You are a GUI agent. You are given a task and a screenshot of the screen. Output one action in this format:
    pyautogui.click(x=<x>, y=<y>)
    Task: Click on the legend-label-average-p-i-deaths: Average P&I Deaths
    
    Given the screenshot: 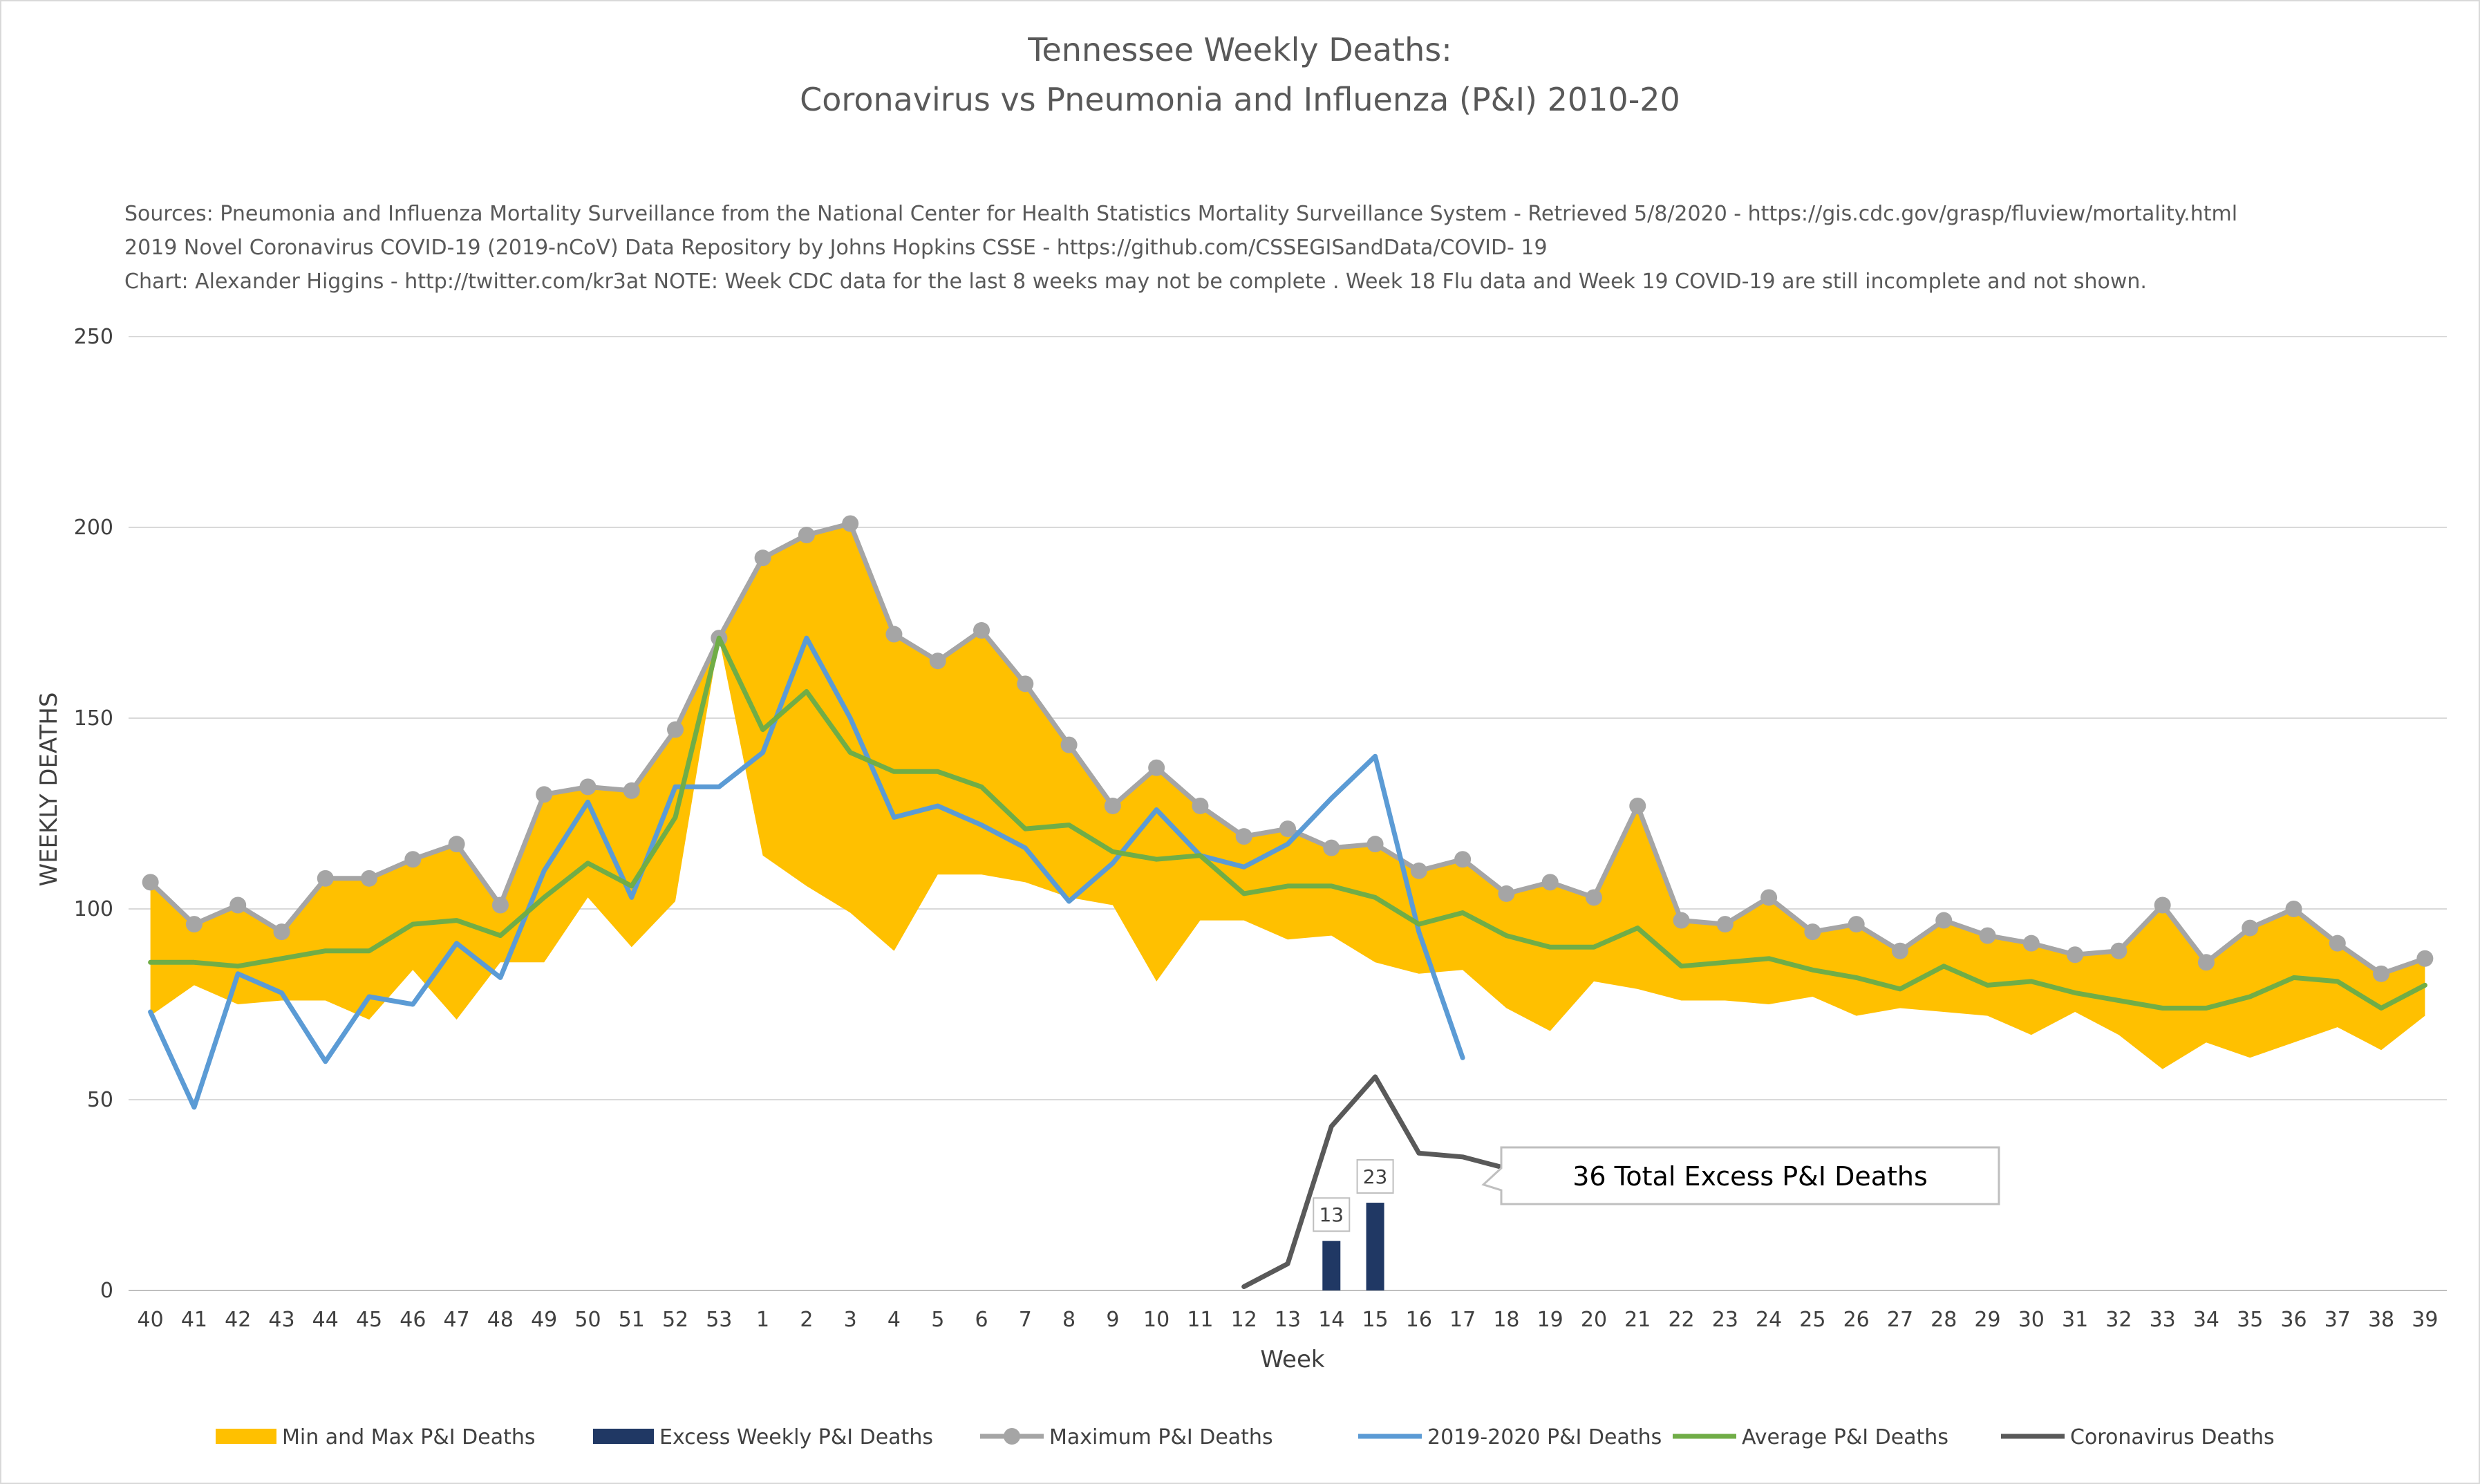 What is the action you would take?
    pyautogui.click(x=1845, y=1437)
    